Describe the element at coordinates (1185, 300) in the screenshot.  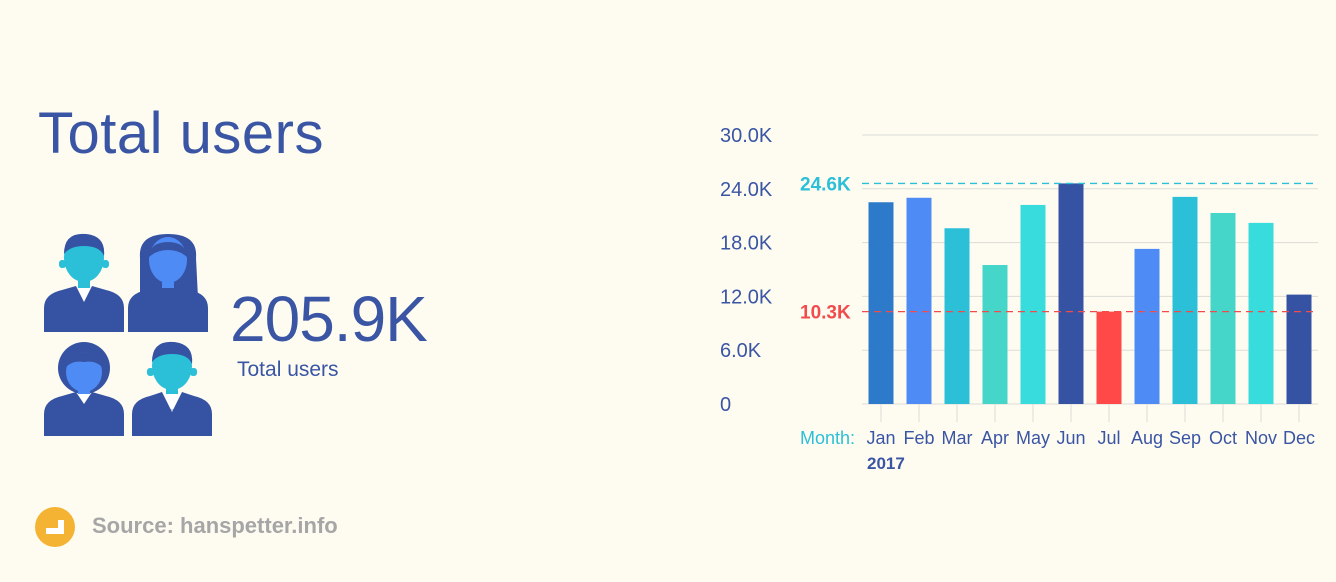
I see `bar-sep` at that location.